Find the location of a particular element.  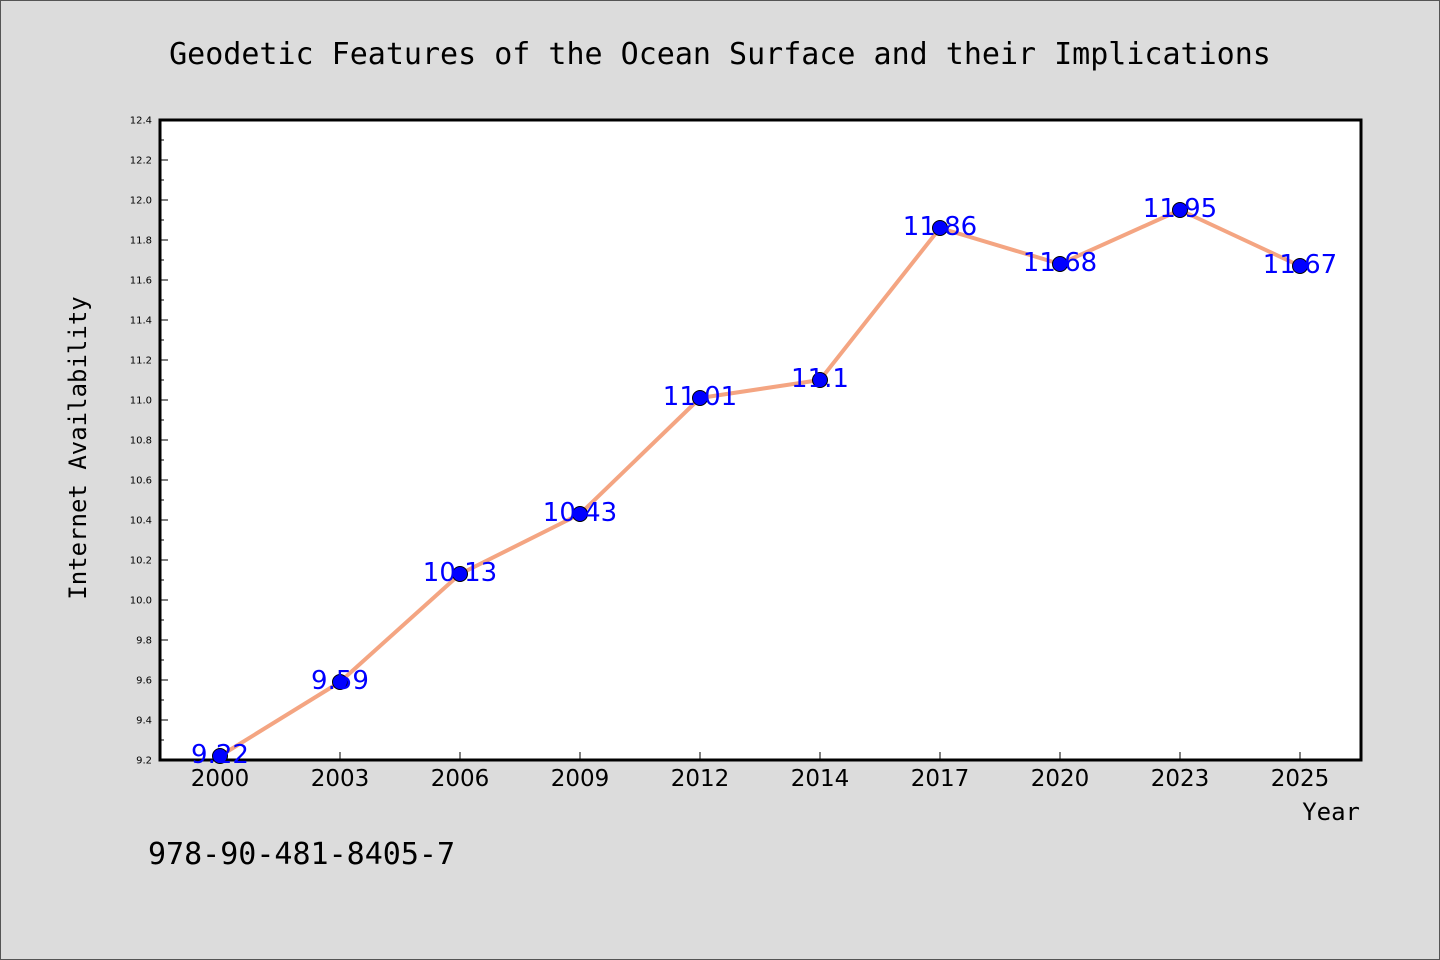

y-tick-label: 11.6 is located at coordinates (141, 281).